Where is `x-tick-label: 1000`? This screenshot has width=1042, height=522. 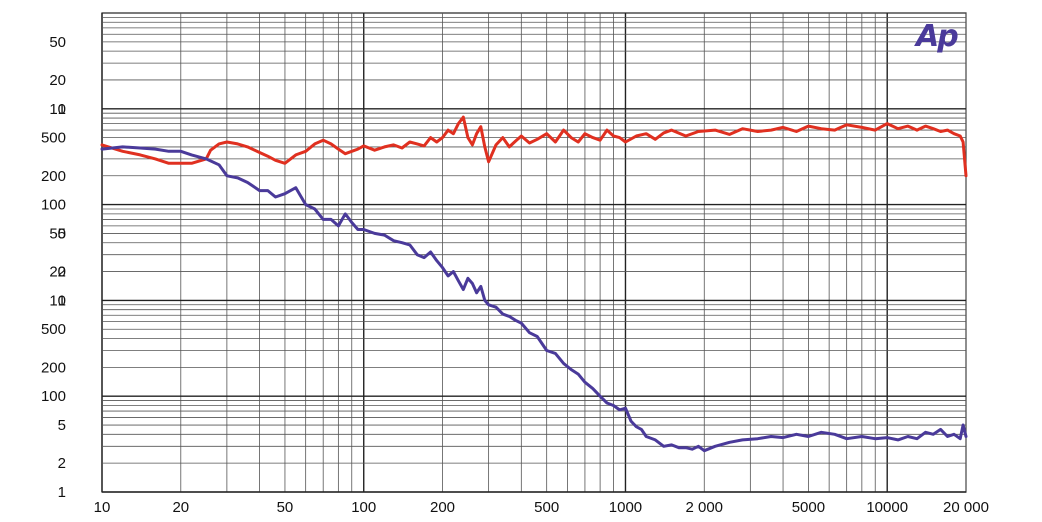 x-tick-label: 1000 is located at coordinates (625, 507).